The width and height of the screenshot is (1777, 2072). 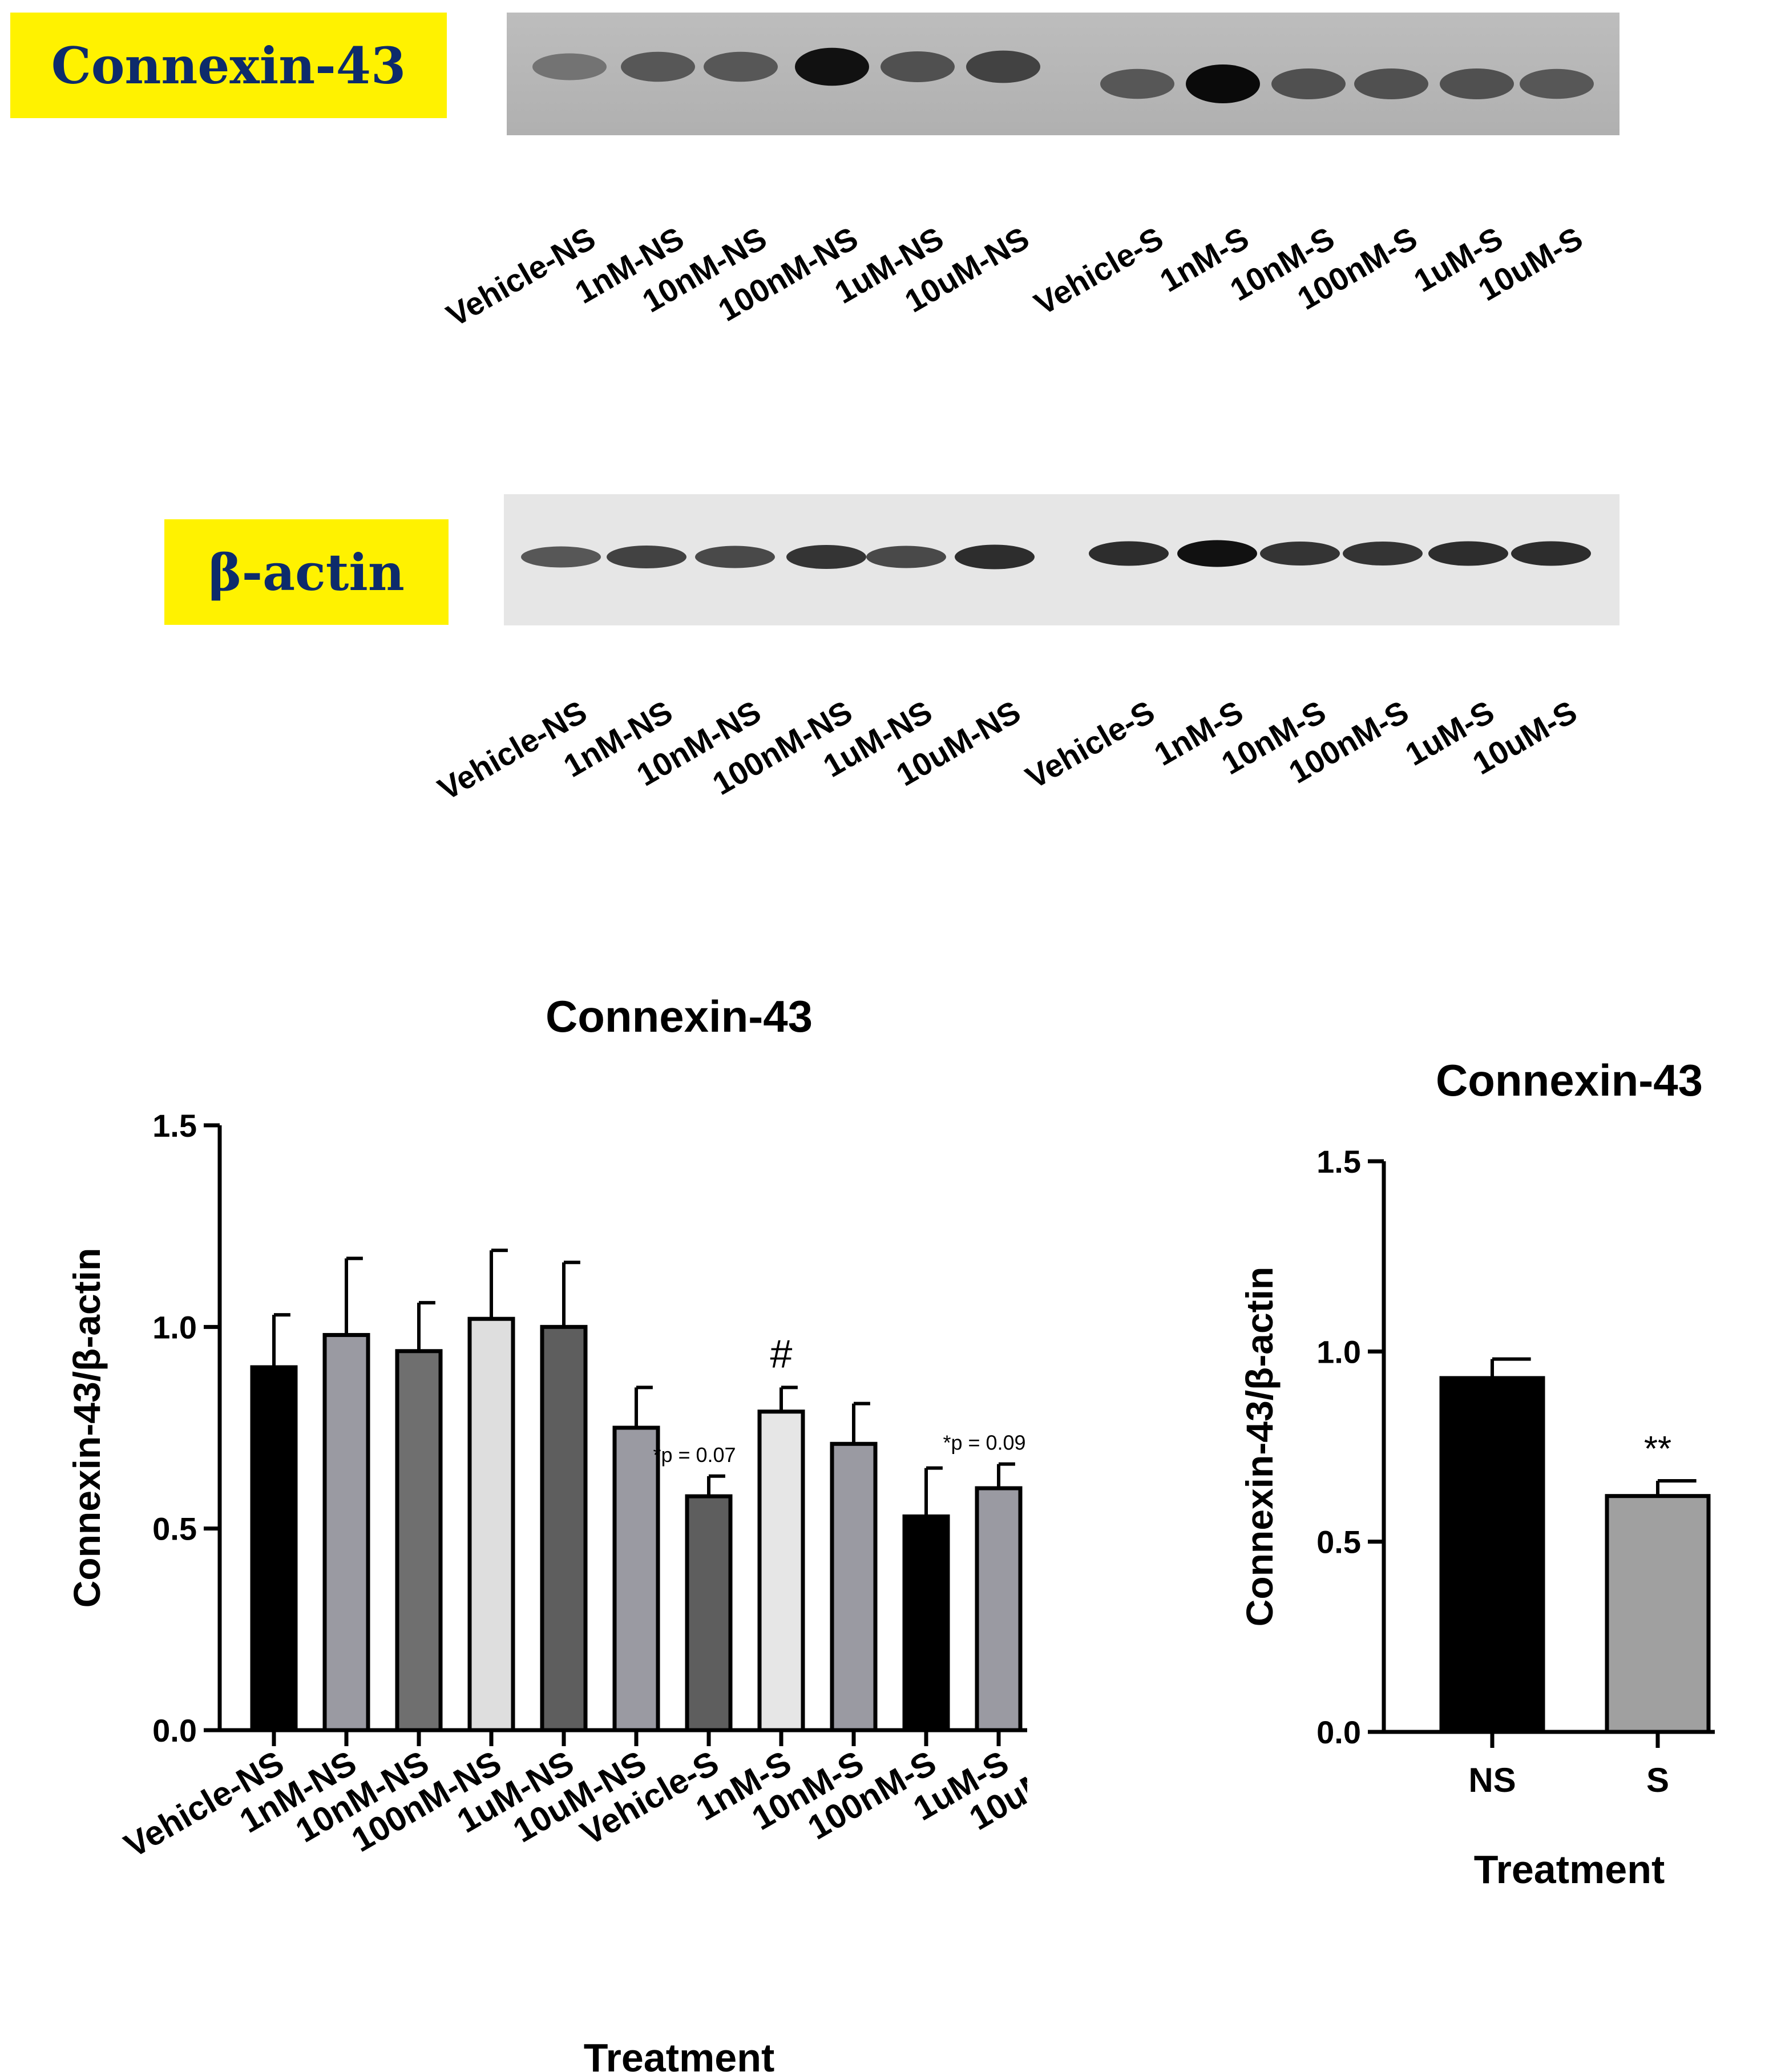 What do you see at coordinates (1492, 1780) in the screenshot?
I see `x-tick-label: NS` at bounding box center [1492, 1780].